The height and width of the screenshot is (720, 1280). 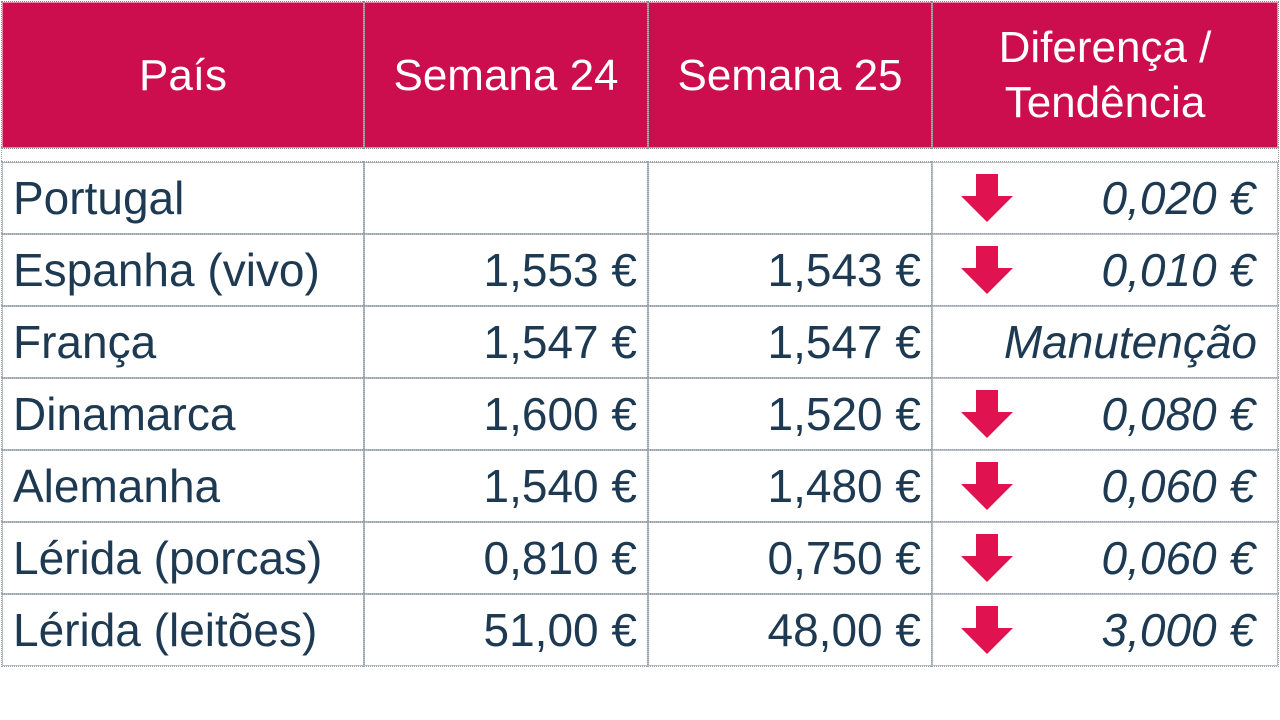 What do you see at coordinates (183, 198) in the screenshot?
I see `country-cell: Portugal` at bounding box center [183, 198].